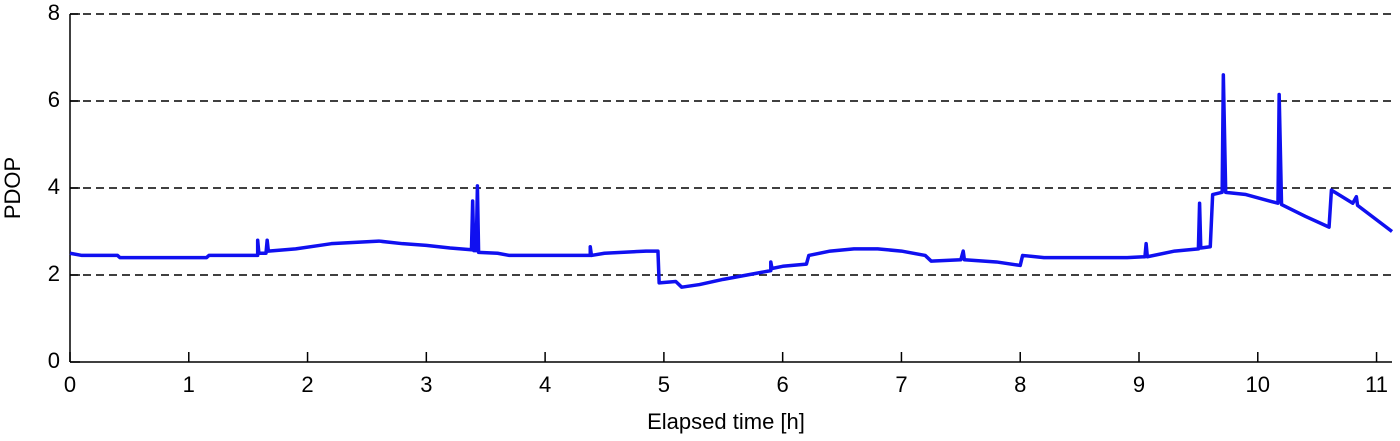 Image resolution: width=1400 pixels, height=441 pixels. Describe the element at coordinates (54, 360) in the screenshot. I see `y-tick-label: 0` at that location.